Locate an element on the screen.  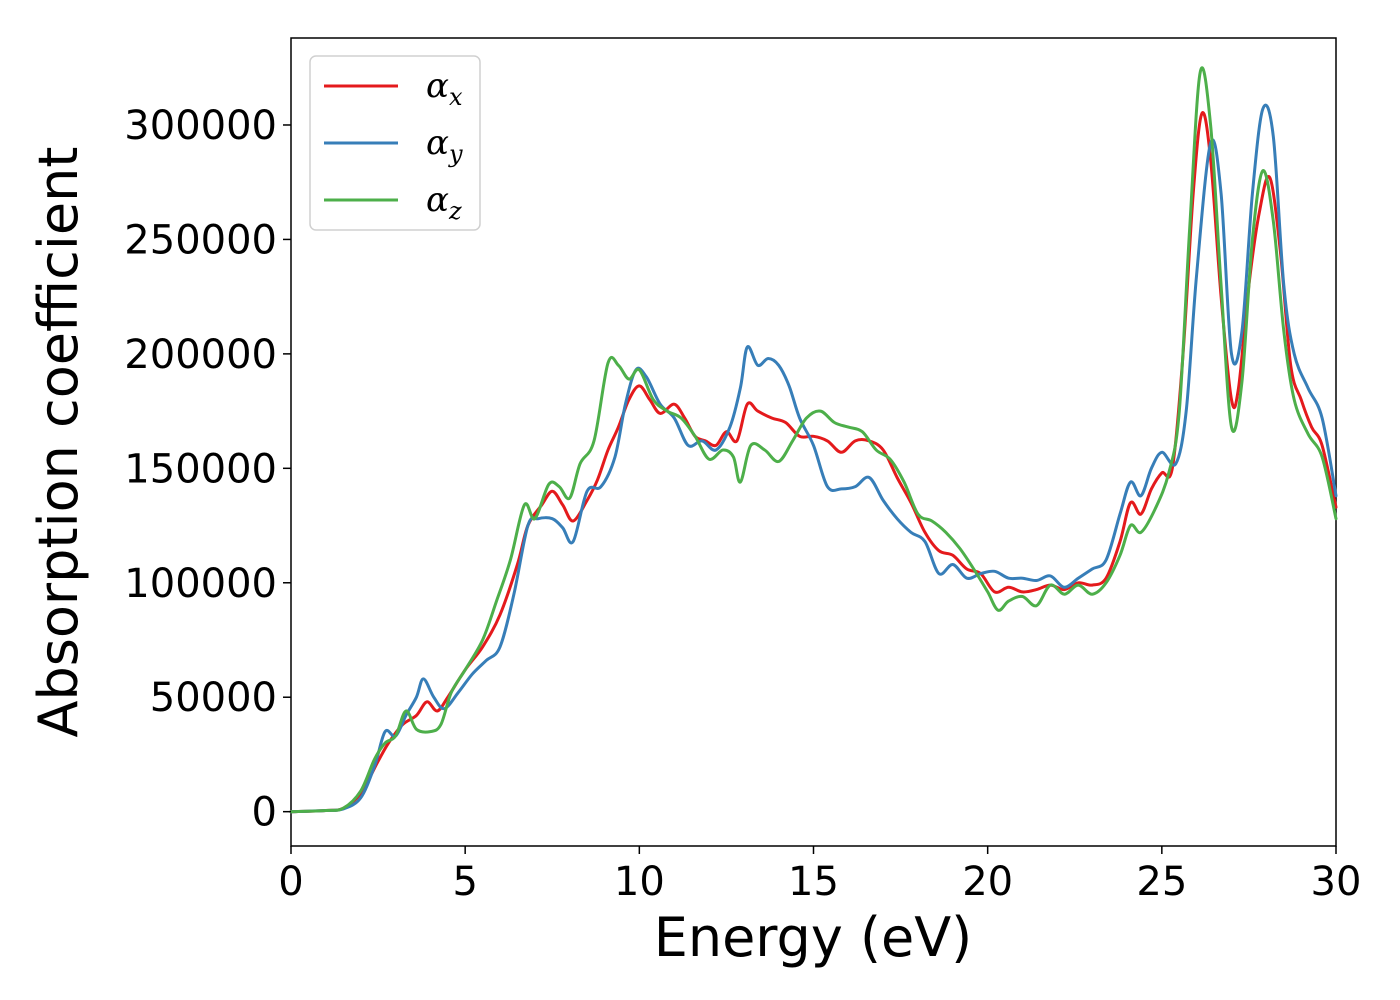
x-tick-label: 10 is located at coordinates (639, 882).